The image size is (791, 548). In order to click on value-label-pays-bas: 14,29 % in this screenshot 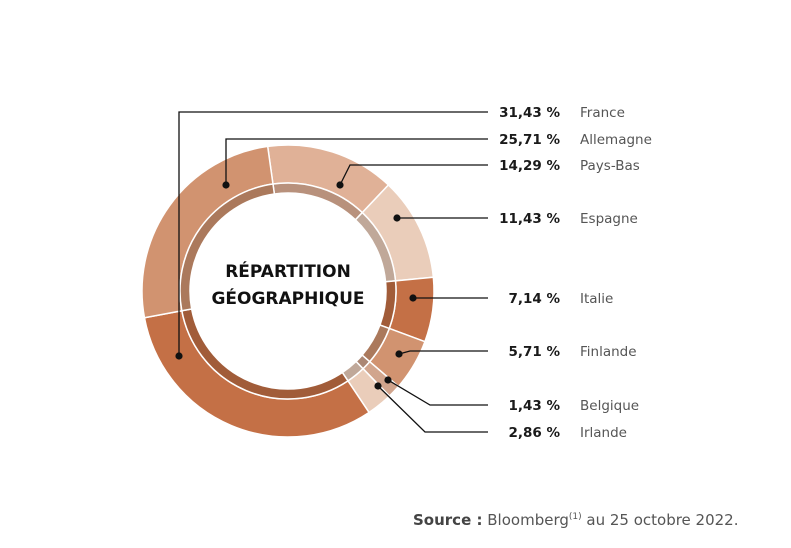, I will do `click(529, 166)`.